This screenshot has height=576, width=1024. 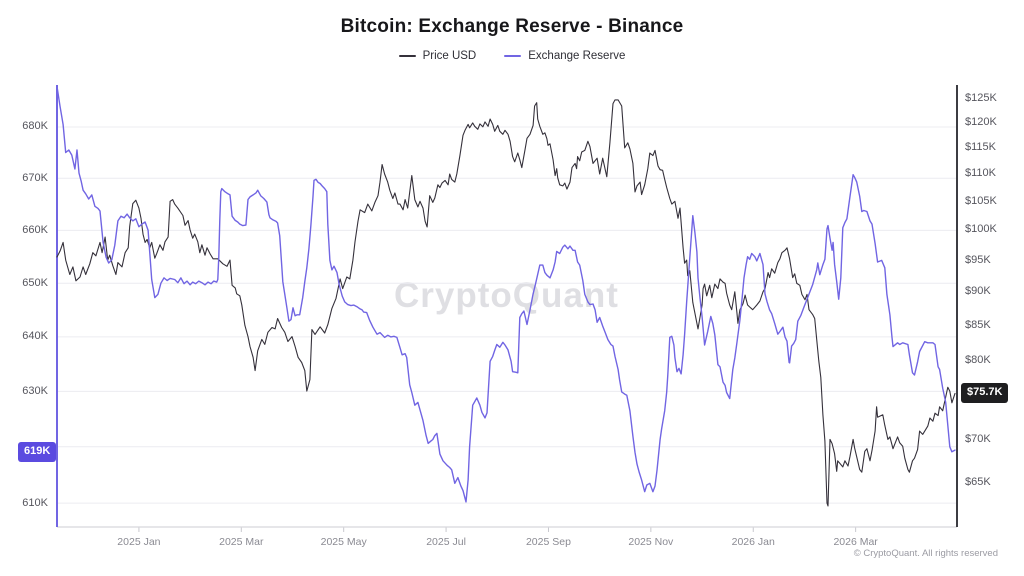 I want to click on right-axis-tick-label: $95K, so click(x=978, y=259).